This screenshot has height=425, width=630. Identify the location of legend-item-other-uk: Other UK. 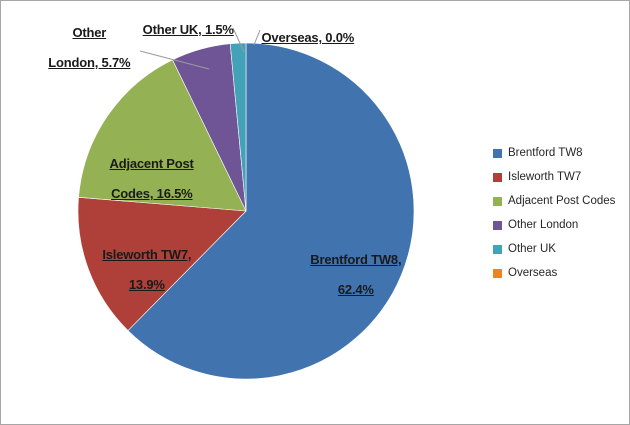
(558, 249).